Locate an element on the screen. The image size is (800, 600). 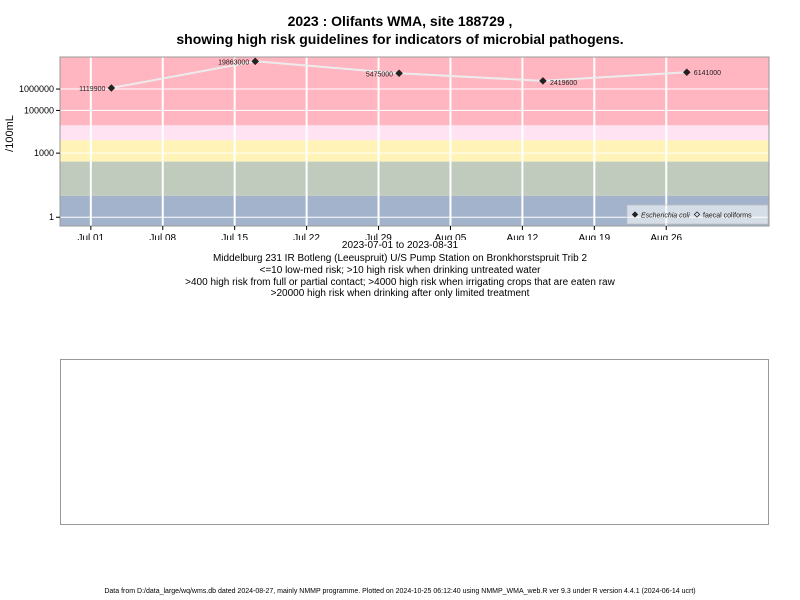
x-tick-label: Jul 29 is located at coordinates (378, 236).